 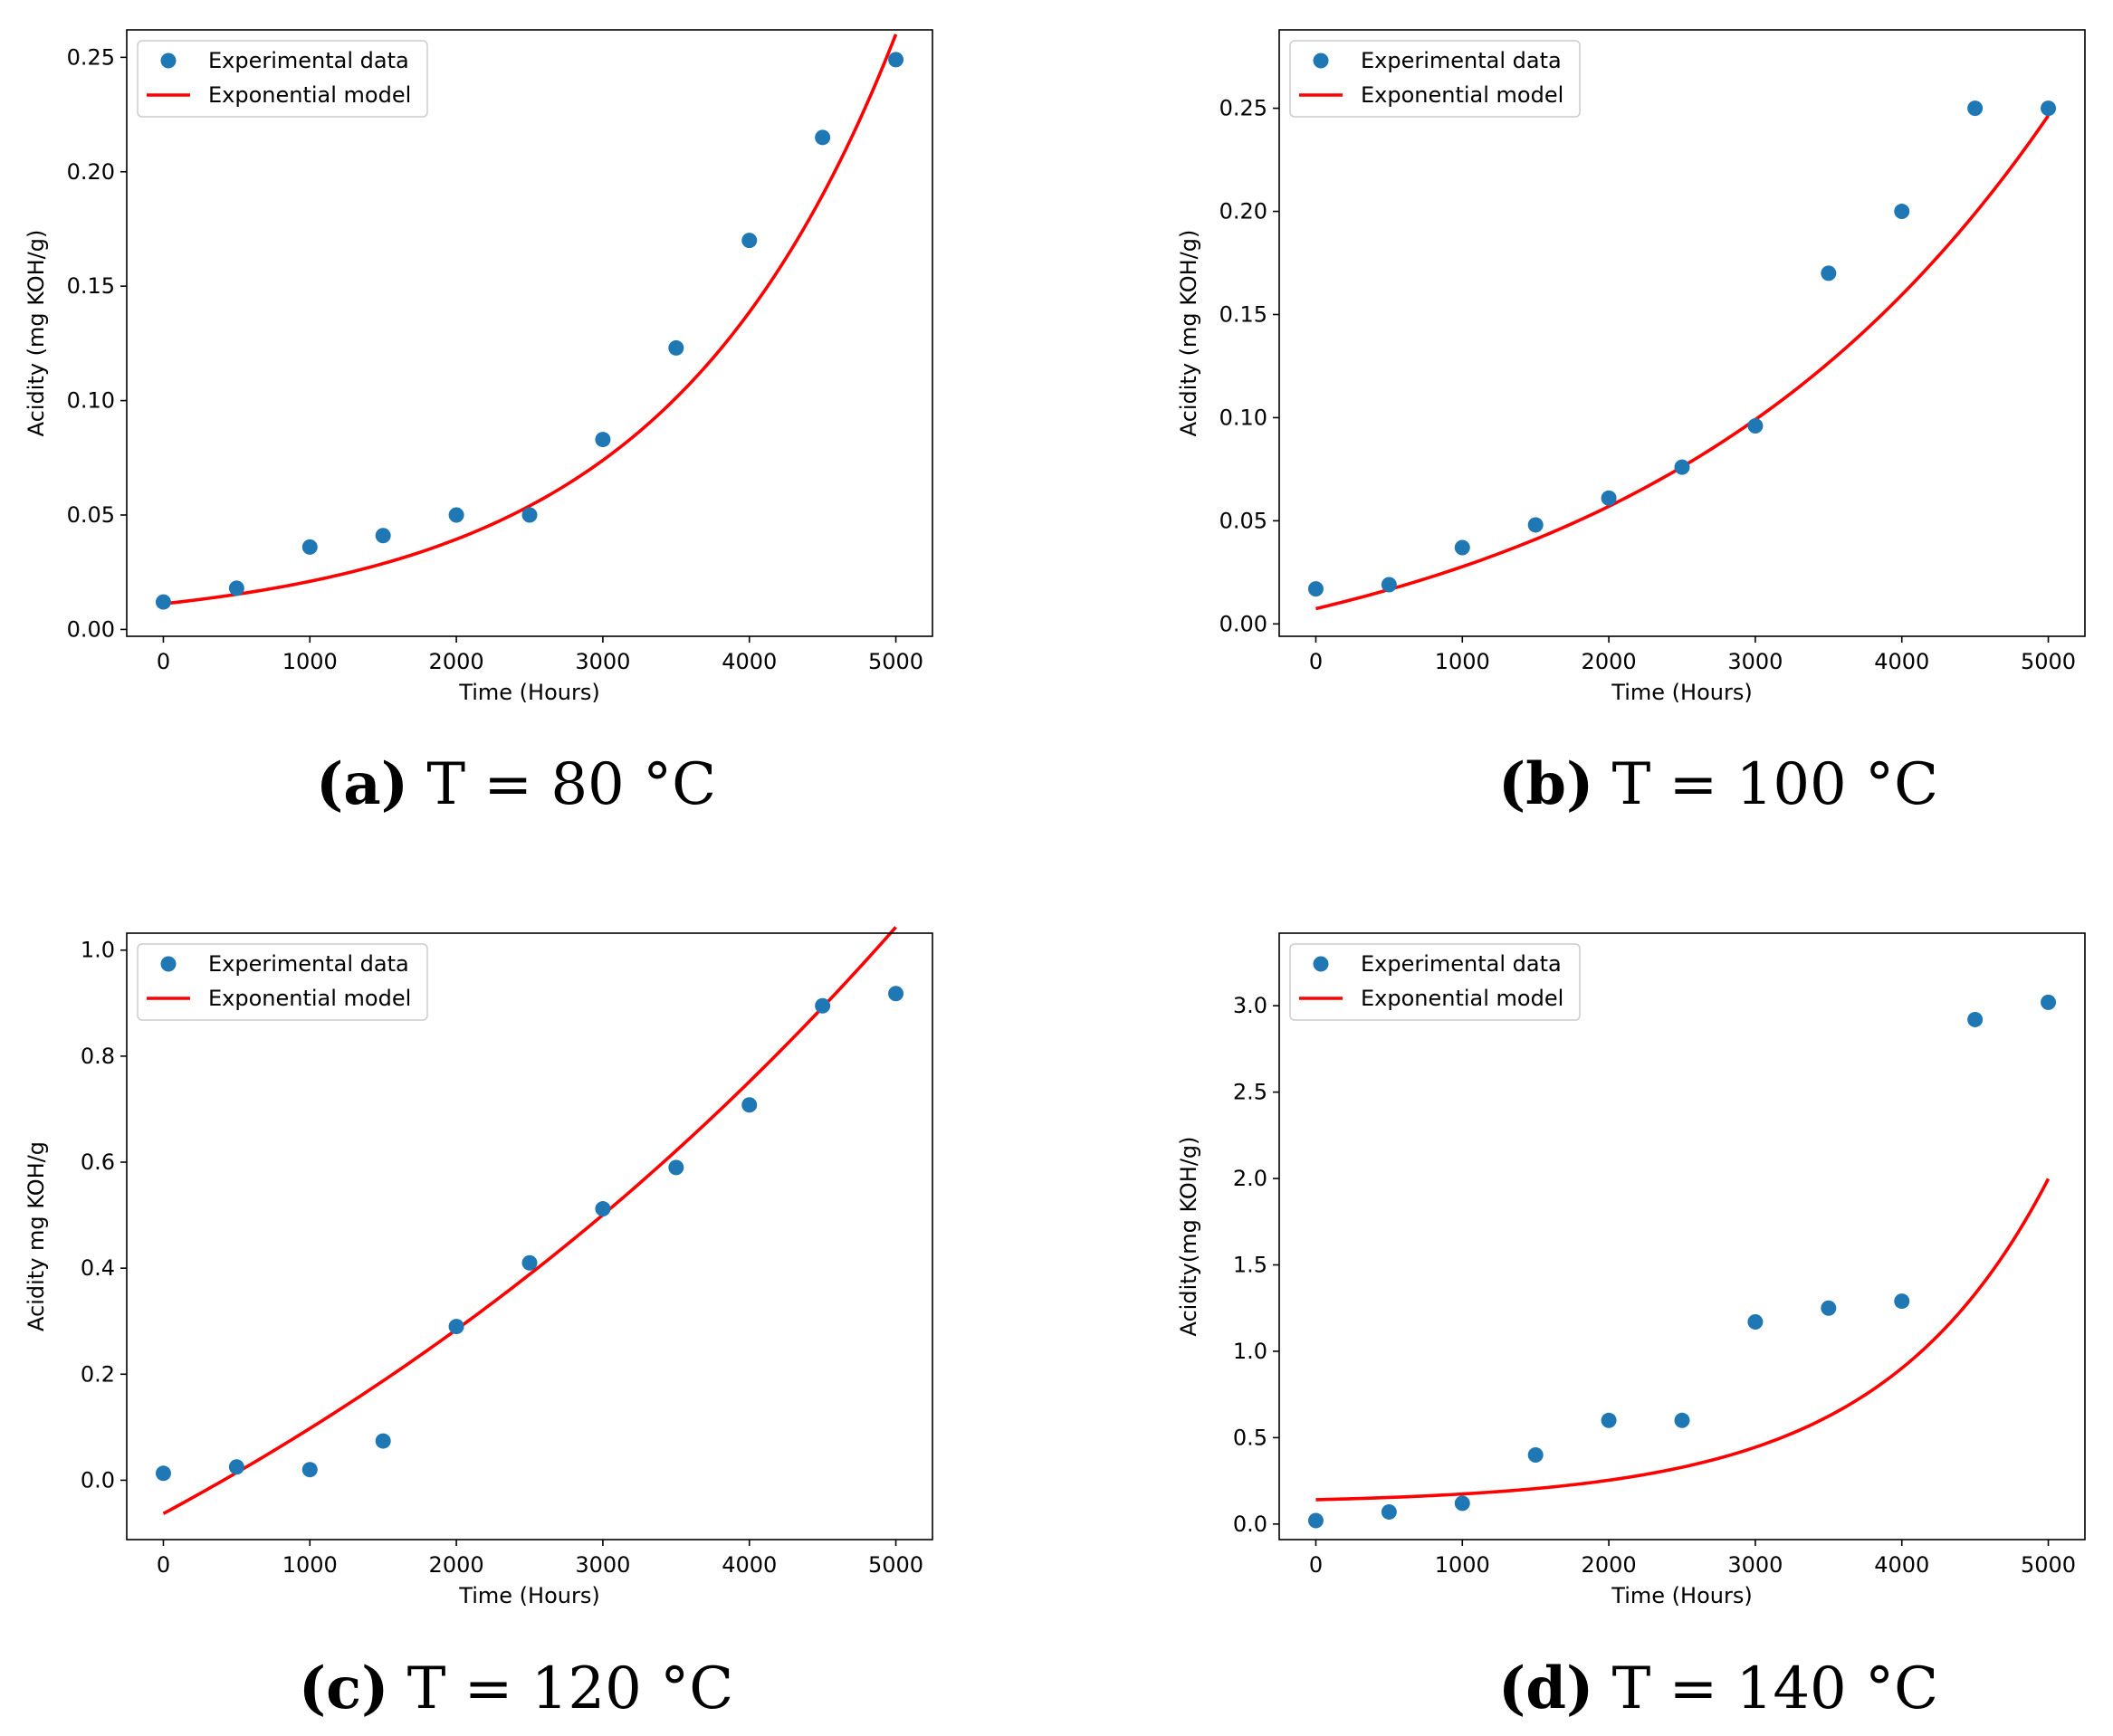 What do you see at coordinates (1188, 1236) in the screenshot?
I see `y-axis-title: Acidity(mg KOH/g)` at bounding box center [1188, 1236].